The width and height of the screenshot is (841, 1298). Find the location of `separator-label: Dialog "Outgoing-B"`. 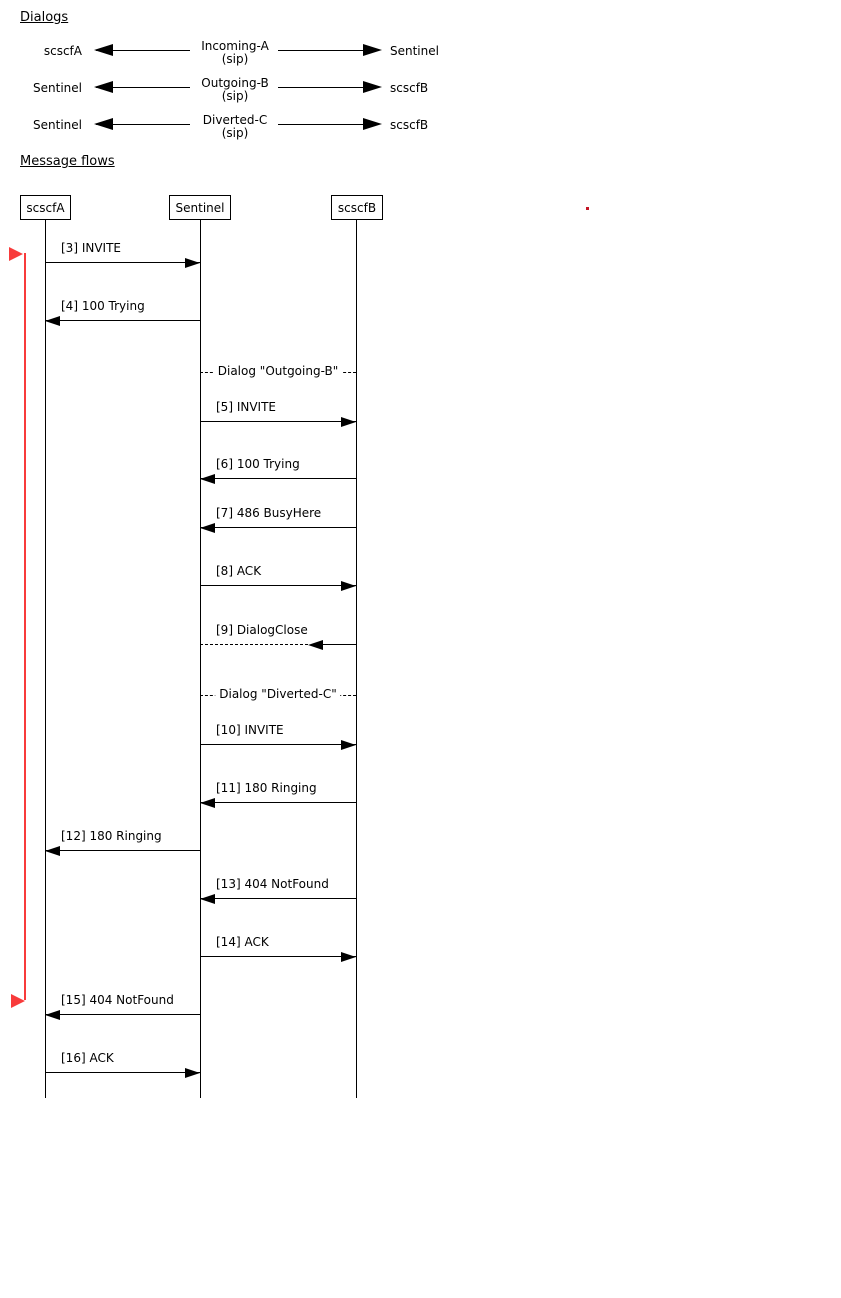

separator-label: Dialog "Outgoing-B" is located at coordinates (278, 371).